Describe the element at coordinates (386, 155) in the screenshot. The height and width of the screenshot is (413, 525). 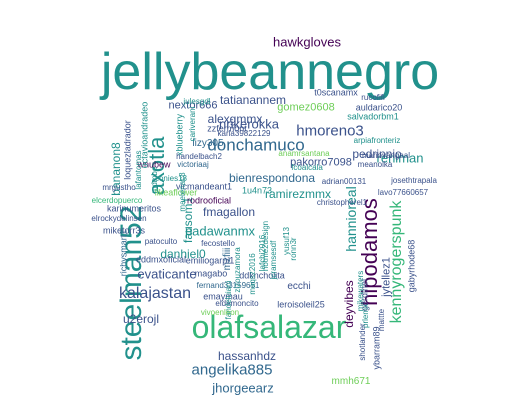
I see `cloud-word: mariovangaal` at that location.